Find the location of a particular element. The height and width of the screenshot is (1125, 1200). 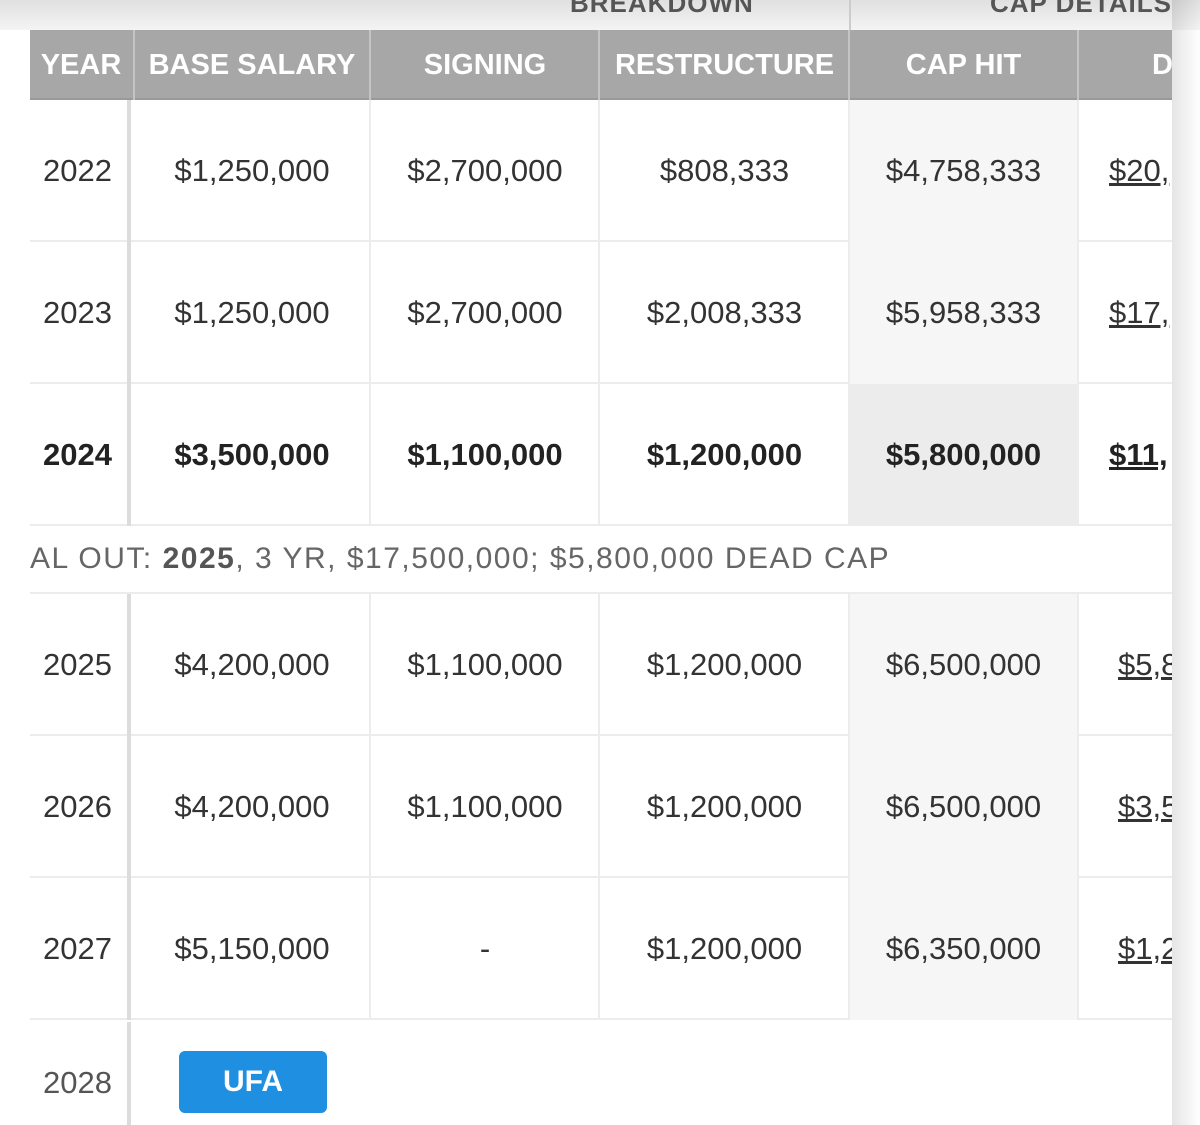

dead-cap-link: $20, is located at coordinates (1139, 170).